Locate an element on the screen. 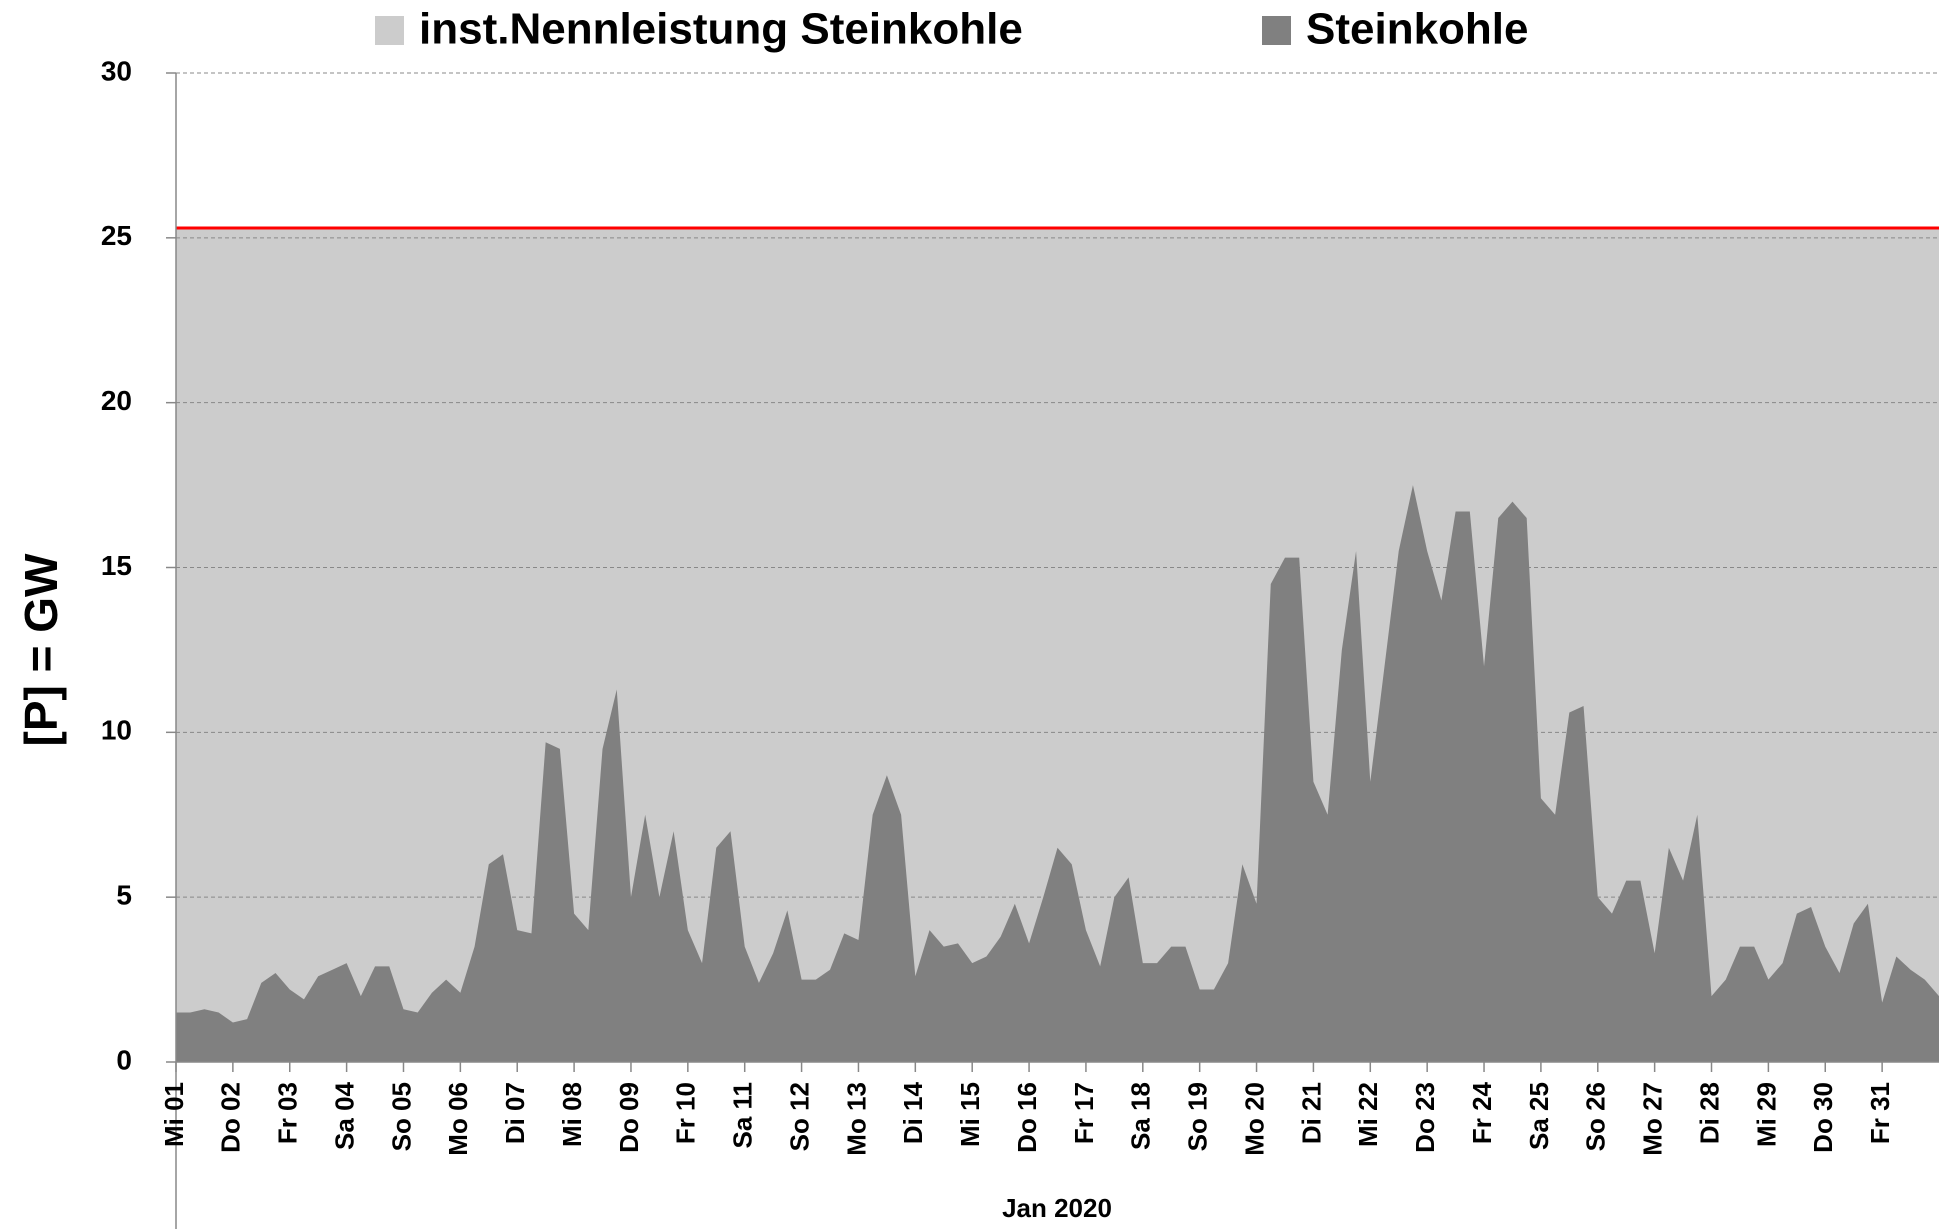 The width and height of the screenshot is (1939, 1229). x-tick-label: So 05 is located at coordinates (401, 1116).